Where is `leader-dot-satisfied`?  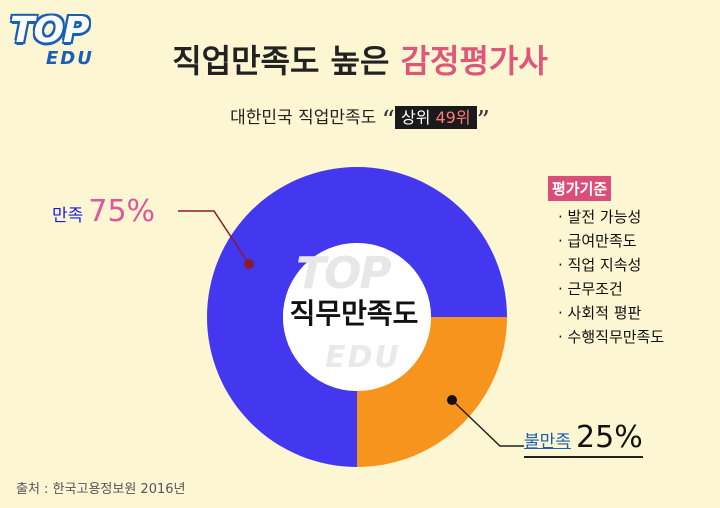
leader-dot-satisfied is located at coordinates (249, 264).